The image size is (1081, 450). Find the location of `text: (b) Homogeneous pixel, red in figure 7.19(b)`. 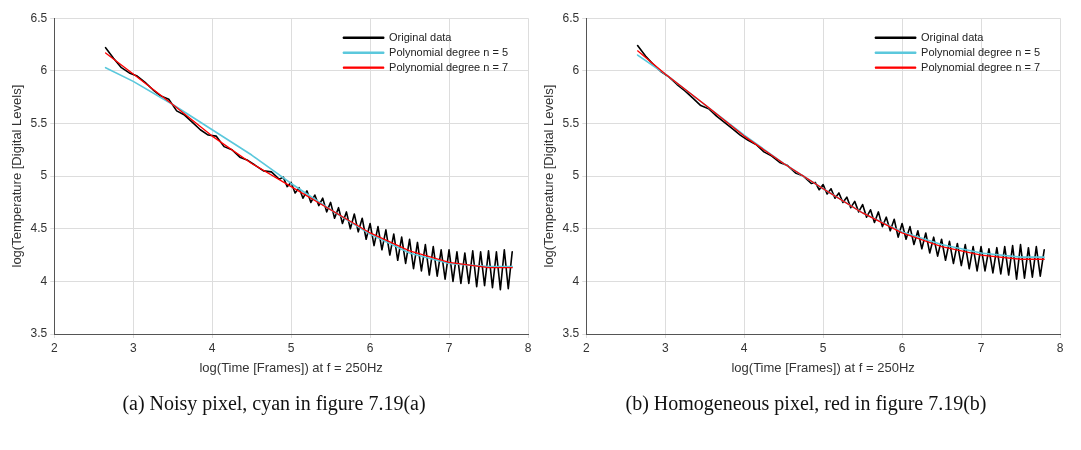

text: (b) Homogeneous pixel, red in figure 7.19(b) is located at coordinates (806, 403).